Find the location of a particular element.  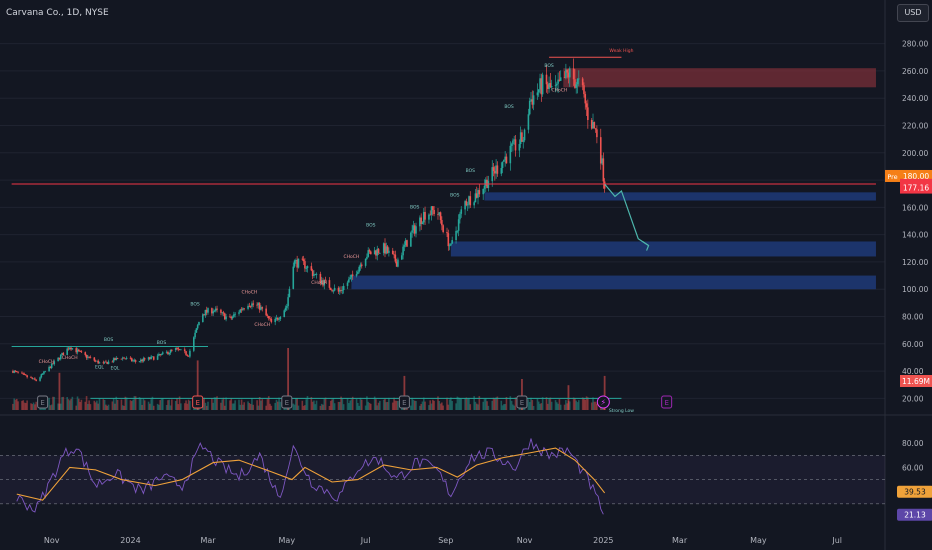

time-tick-label: Jul is located at coordinates (365, 540).